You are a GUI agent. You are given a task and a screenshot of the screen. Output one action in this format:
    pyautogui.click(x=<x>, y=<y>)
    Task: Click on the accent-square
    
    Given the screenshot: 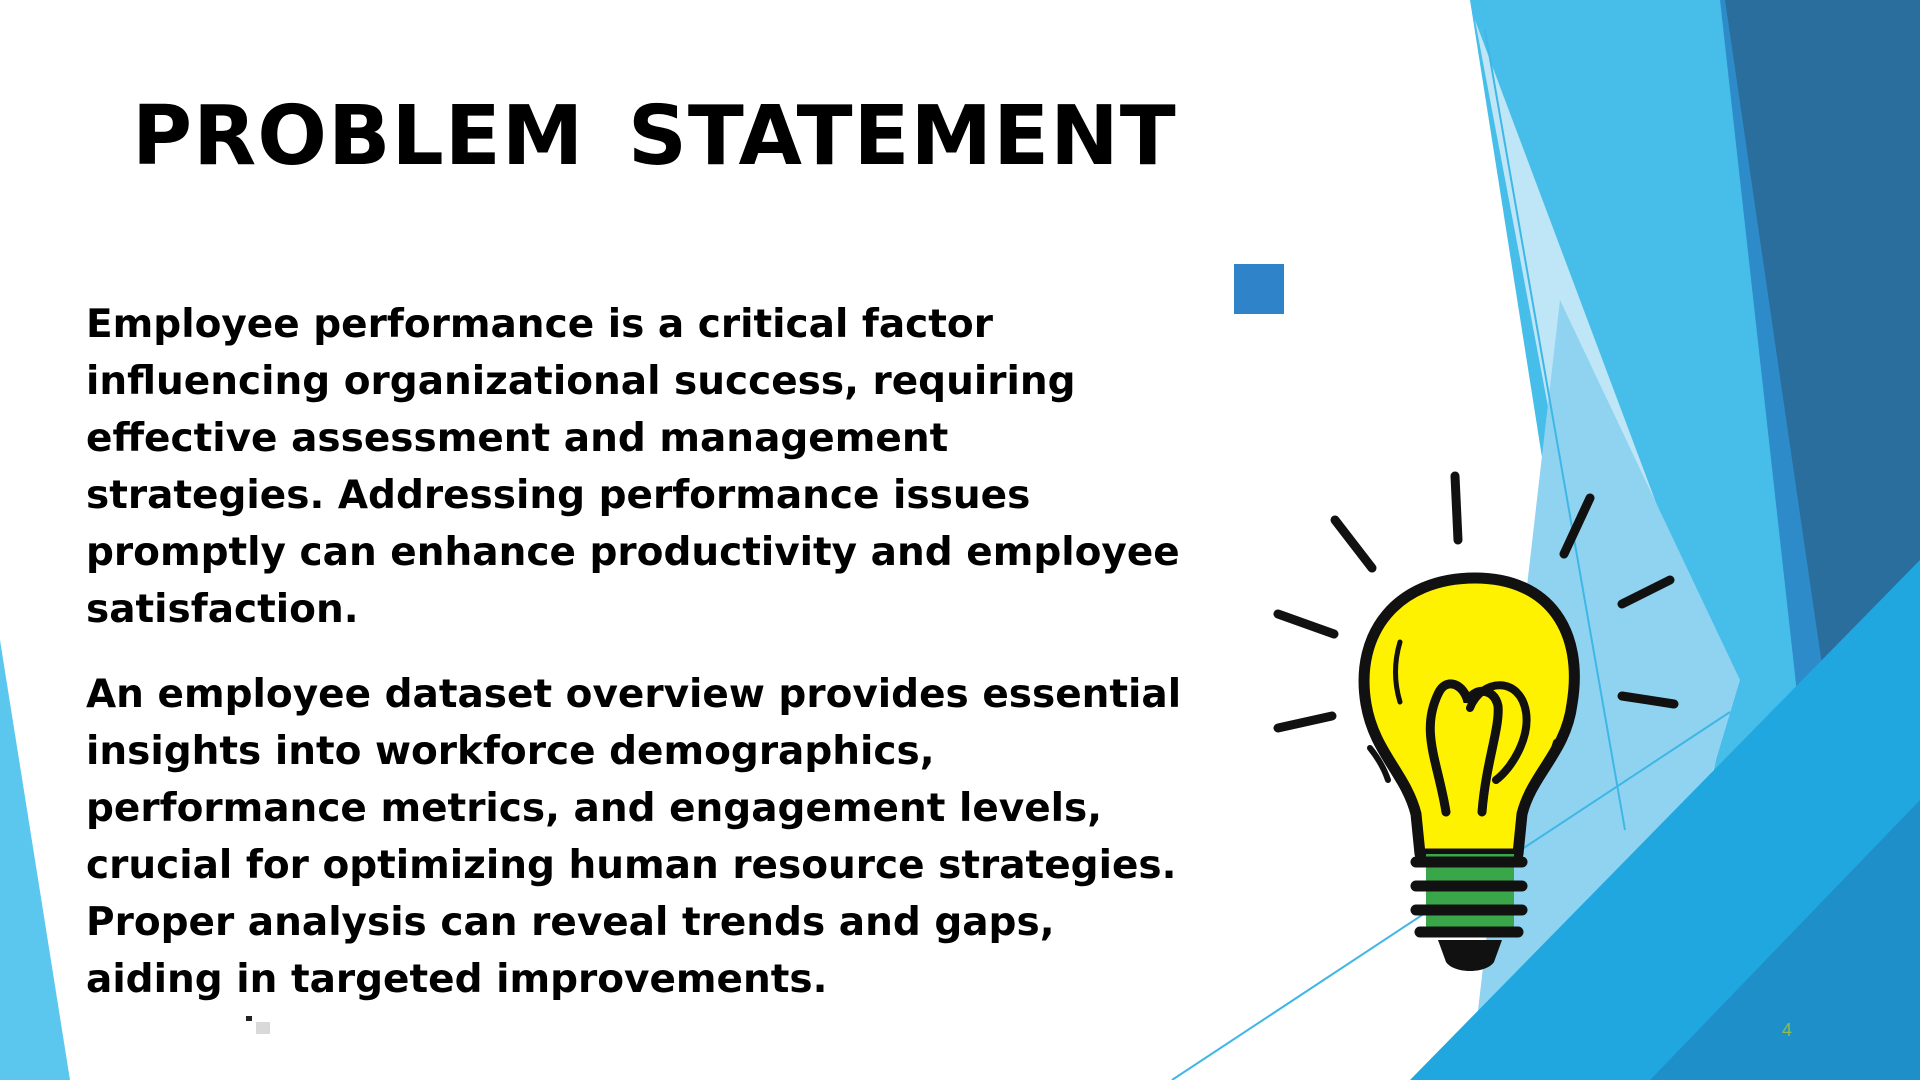 What is the action you would take?
    pyautogui.click(x=1259, y=289)
    